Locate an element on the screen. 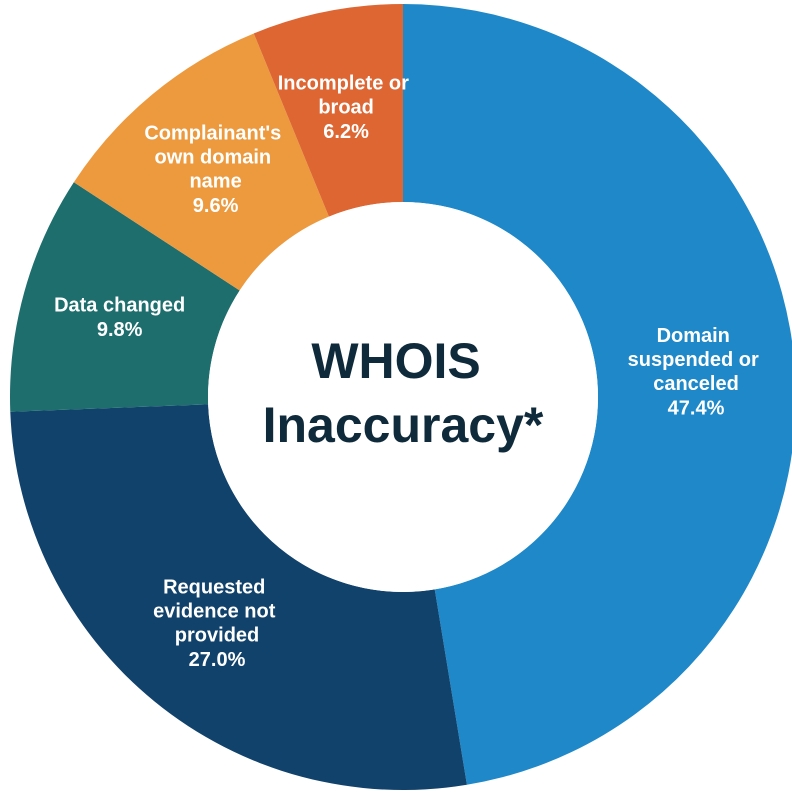 The image size is (792, 792). slice-label-line: Requested is located at coordinates (217, 588).